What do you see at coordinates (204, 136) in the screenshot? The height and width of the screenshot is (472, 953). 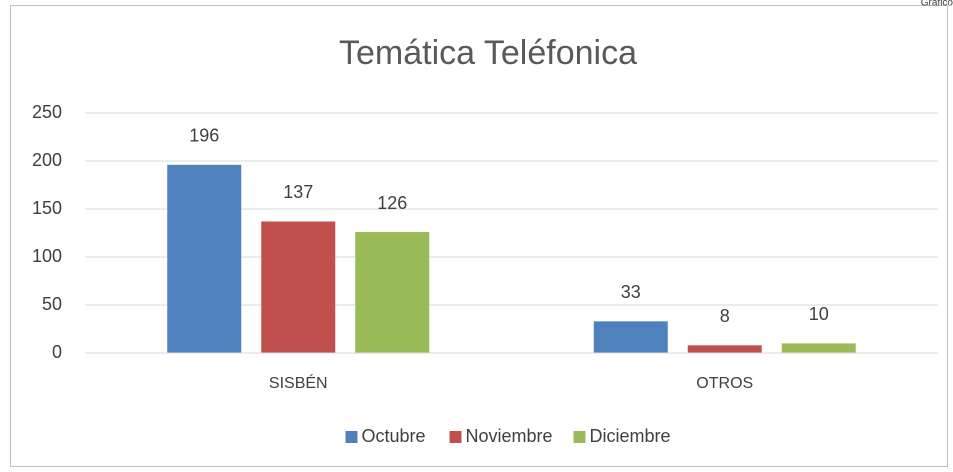 I see `data-label: 196` at bounding box center [204, 136].